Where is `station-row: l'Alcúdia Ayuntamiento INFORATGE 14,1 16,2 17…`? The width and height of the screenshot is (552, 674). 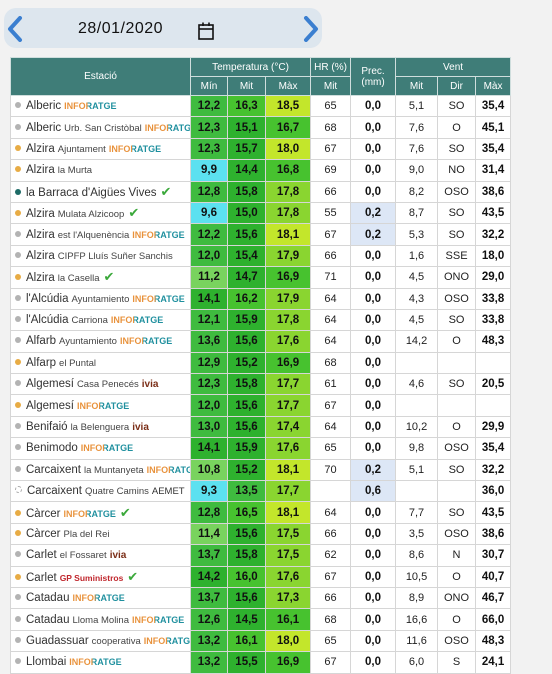 station-row: l'Alcúdia Ayuntamiento INFORATGE 14,1 16,2 17… is located at coordinates (261, 298).